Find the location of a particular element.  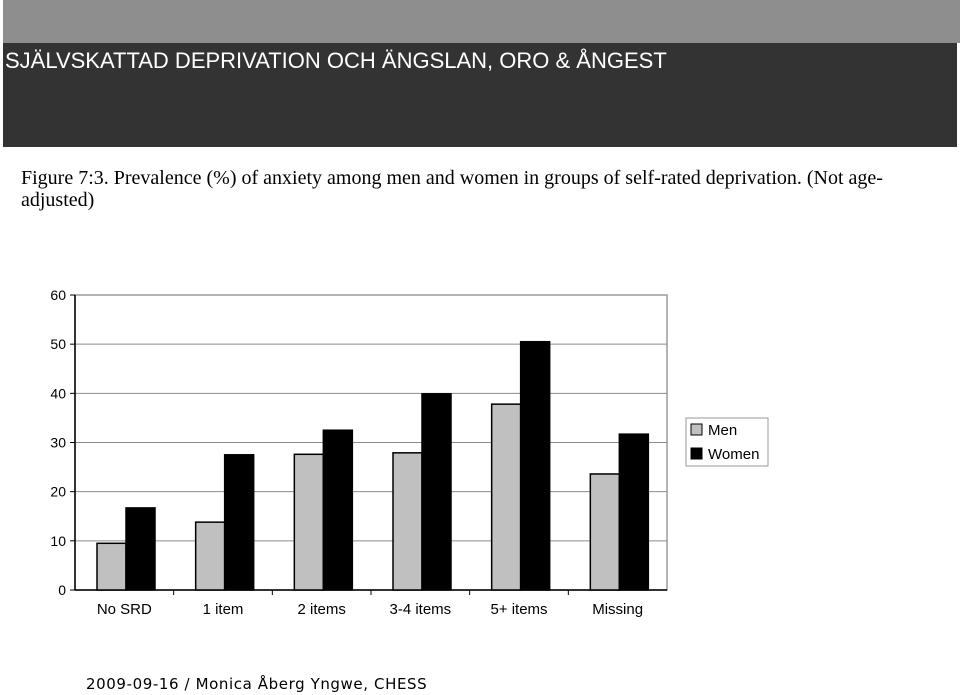

y-tick-label: 60 is located at coordinates (58, 295).